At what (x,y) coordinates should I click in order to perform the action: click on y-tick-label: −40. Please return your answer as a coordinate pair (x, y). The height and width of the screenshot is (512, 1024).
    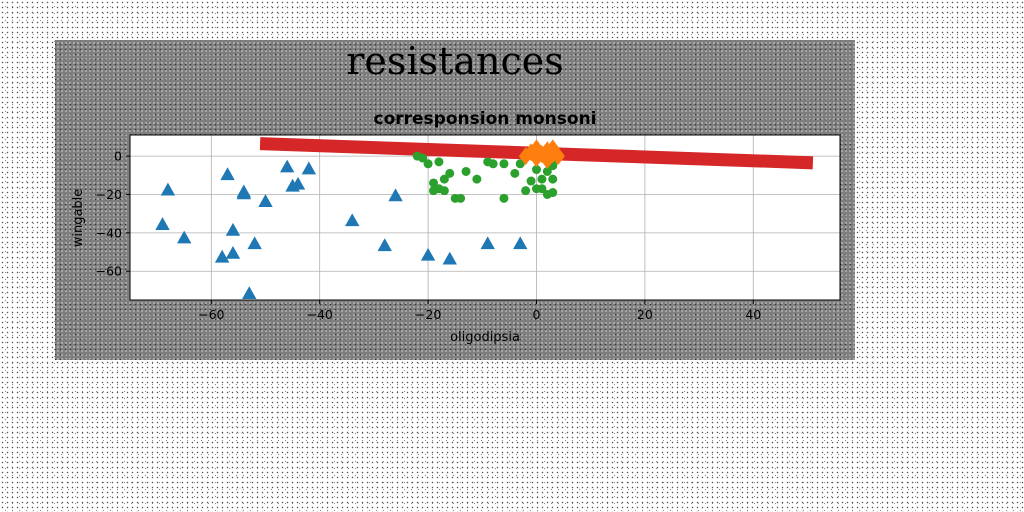
    Looking at the image, I should click on (109, 232).